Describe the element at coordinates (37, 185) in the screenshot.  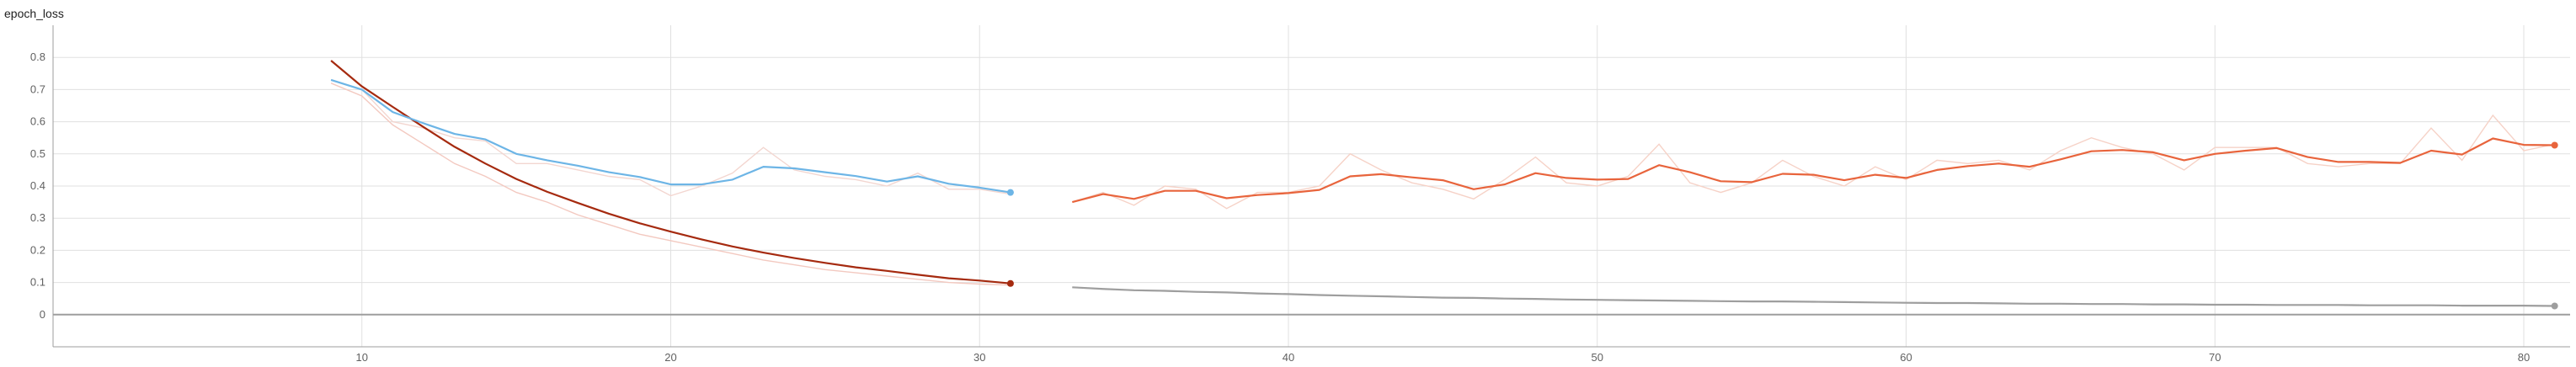
I see `y-tick-label: 0.4` at that location.